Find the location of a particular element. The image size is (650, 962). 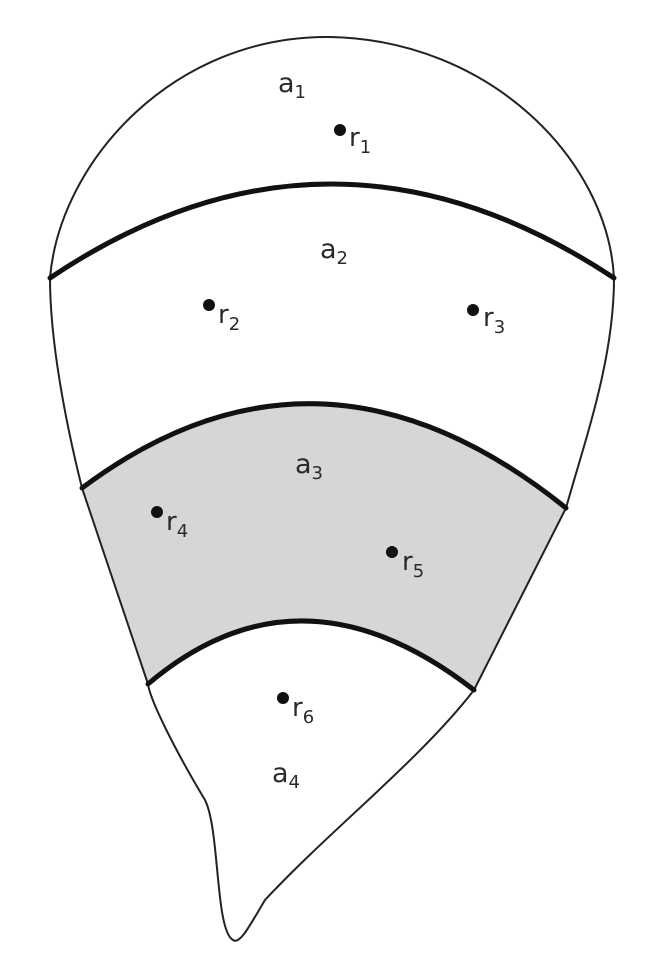

point-r4-dot is located at coordinates (157, 512).